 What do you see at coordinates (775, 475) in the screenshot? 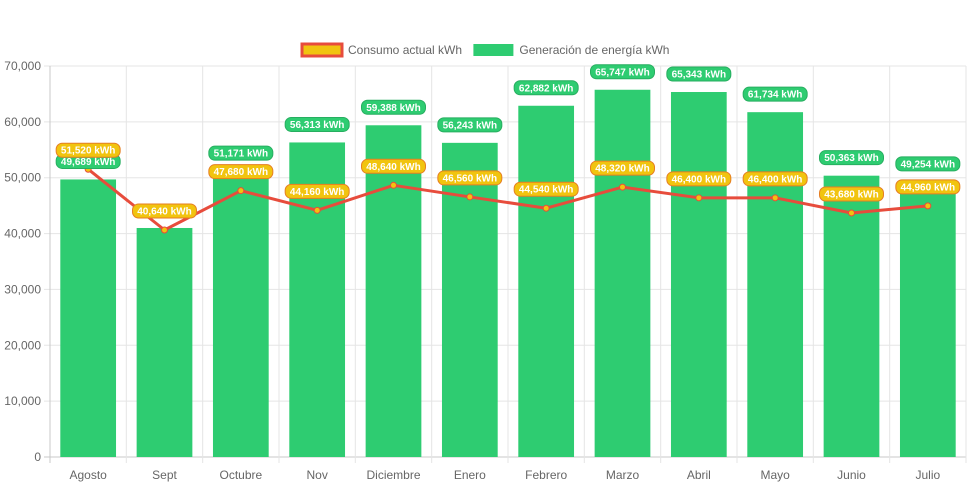
I see `x-tick-label: Mayo` at bounding box center [775, 475].